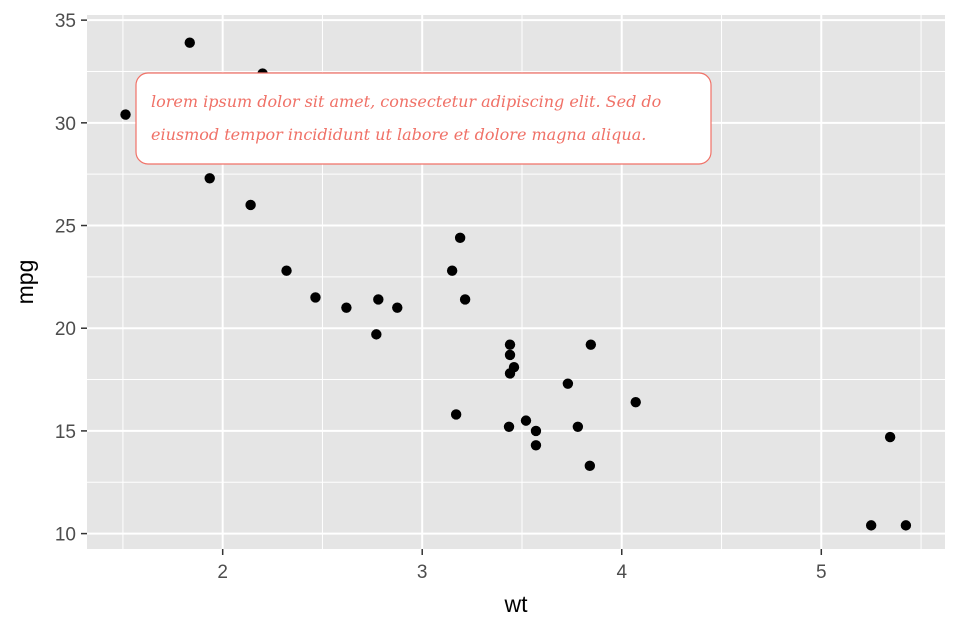 The width and height of the screenshot is (960, 633). I want to click on x-tick-label: 4, so click(621, 572).